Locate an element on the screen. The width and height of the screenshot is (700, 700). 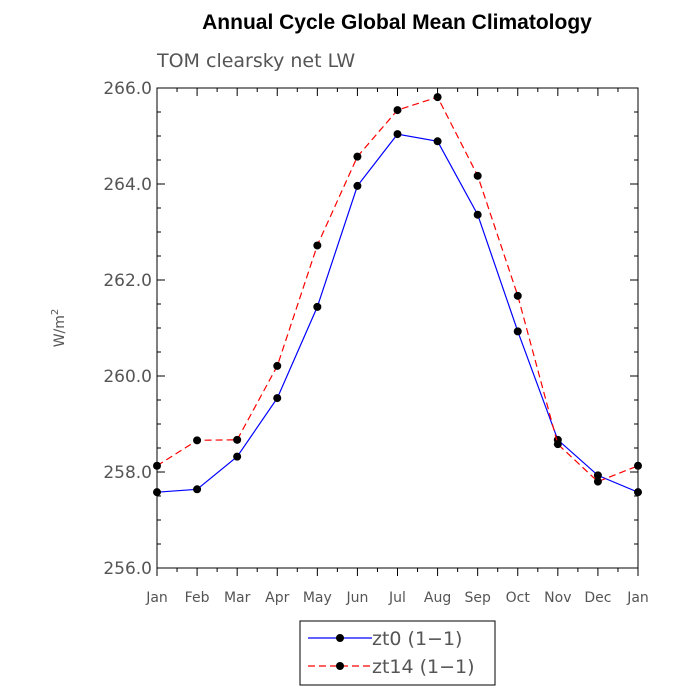
legend-box is located at coordinates (397, 653).